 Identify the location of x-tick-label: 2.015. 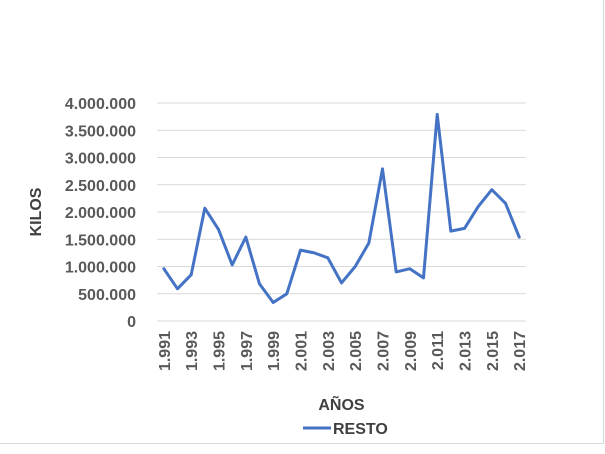
(493, 351).